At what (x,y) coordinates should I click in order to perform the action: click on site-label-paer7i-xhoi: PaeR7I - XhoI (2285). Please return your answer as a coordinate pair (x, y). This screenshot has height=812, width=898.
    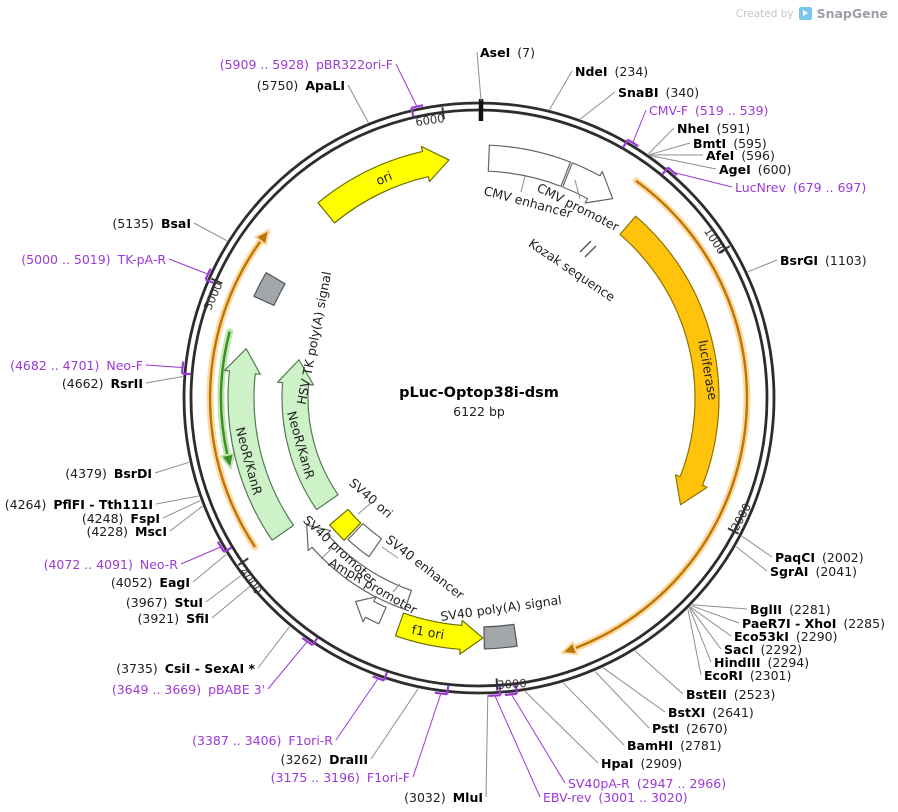
    Looking at the image, I should click on (813, 623).